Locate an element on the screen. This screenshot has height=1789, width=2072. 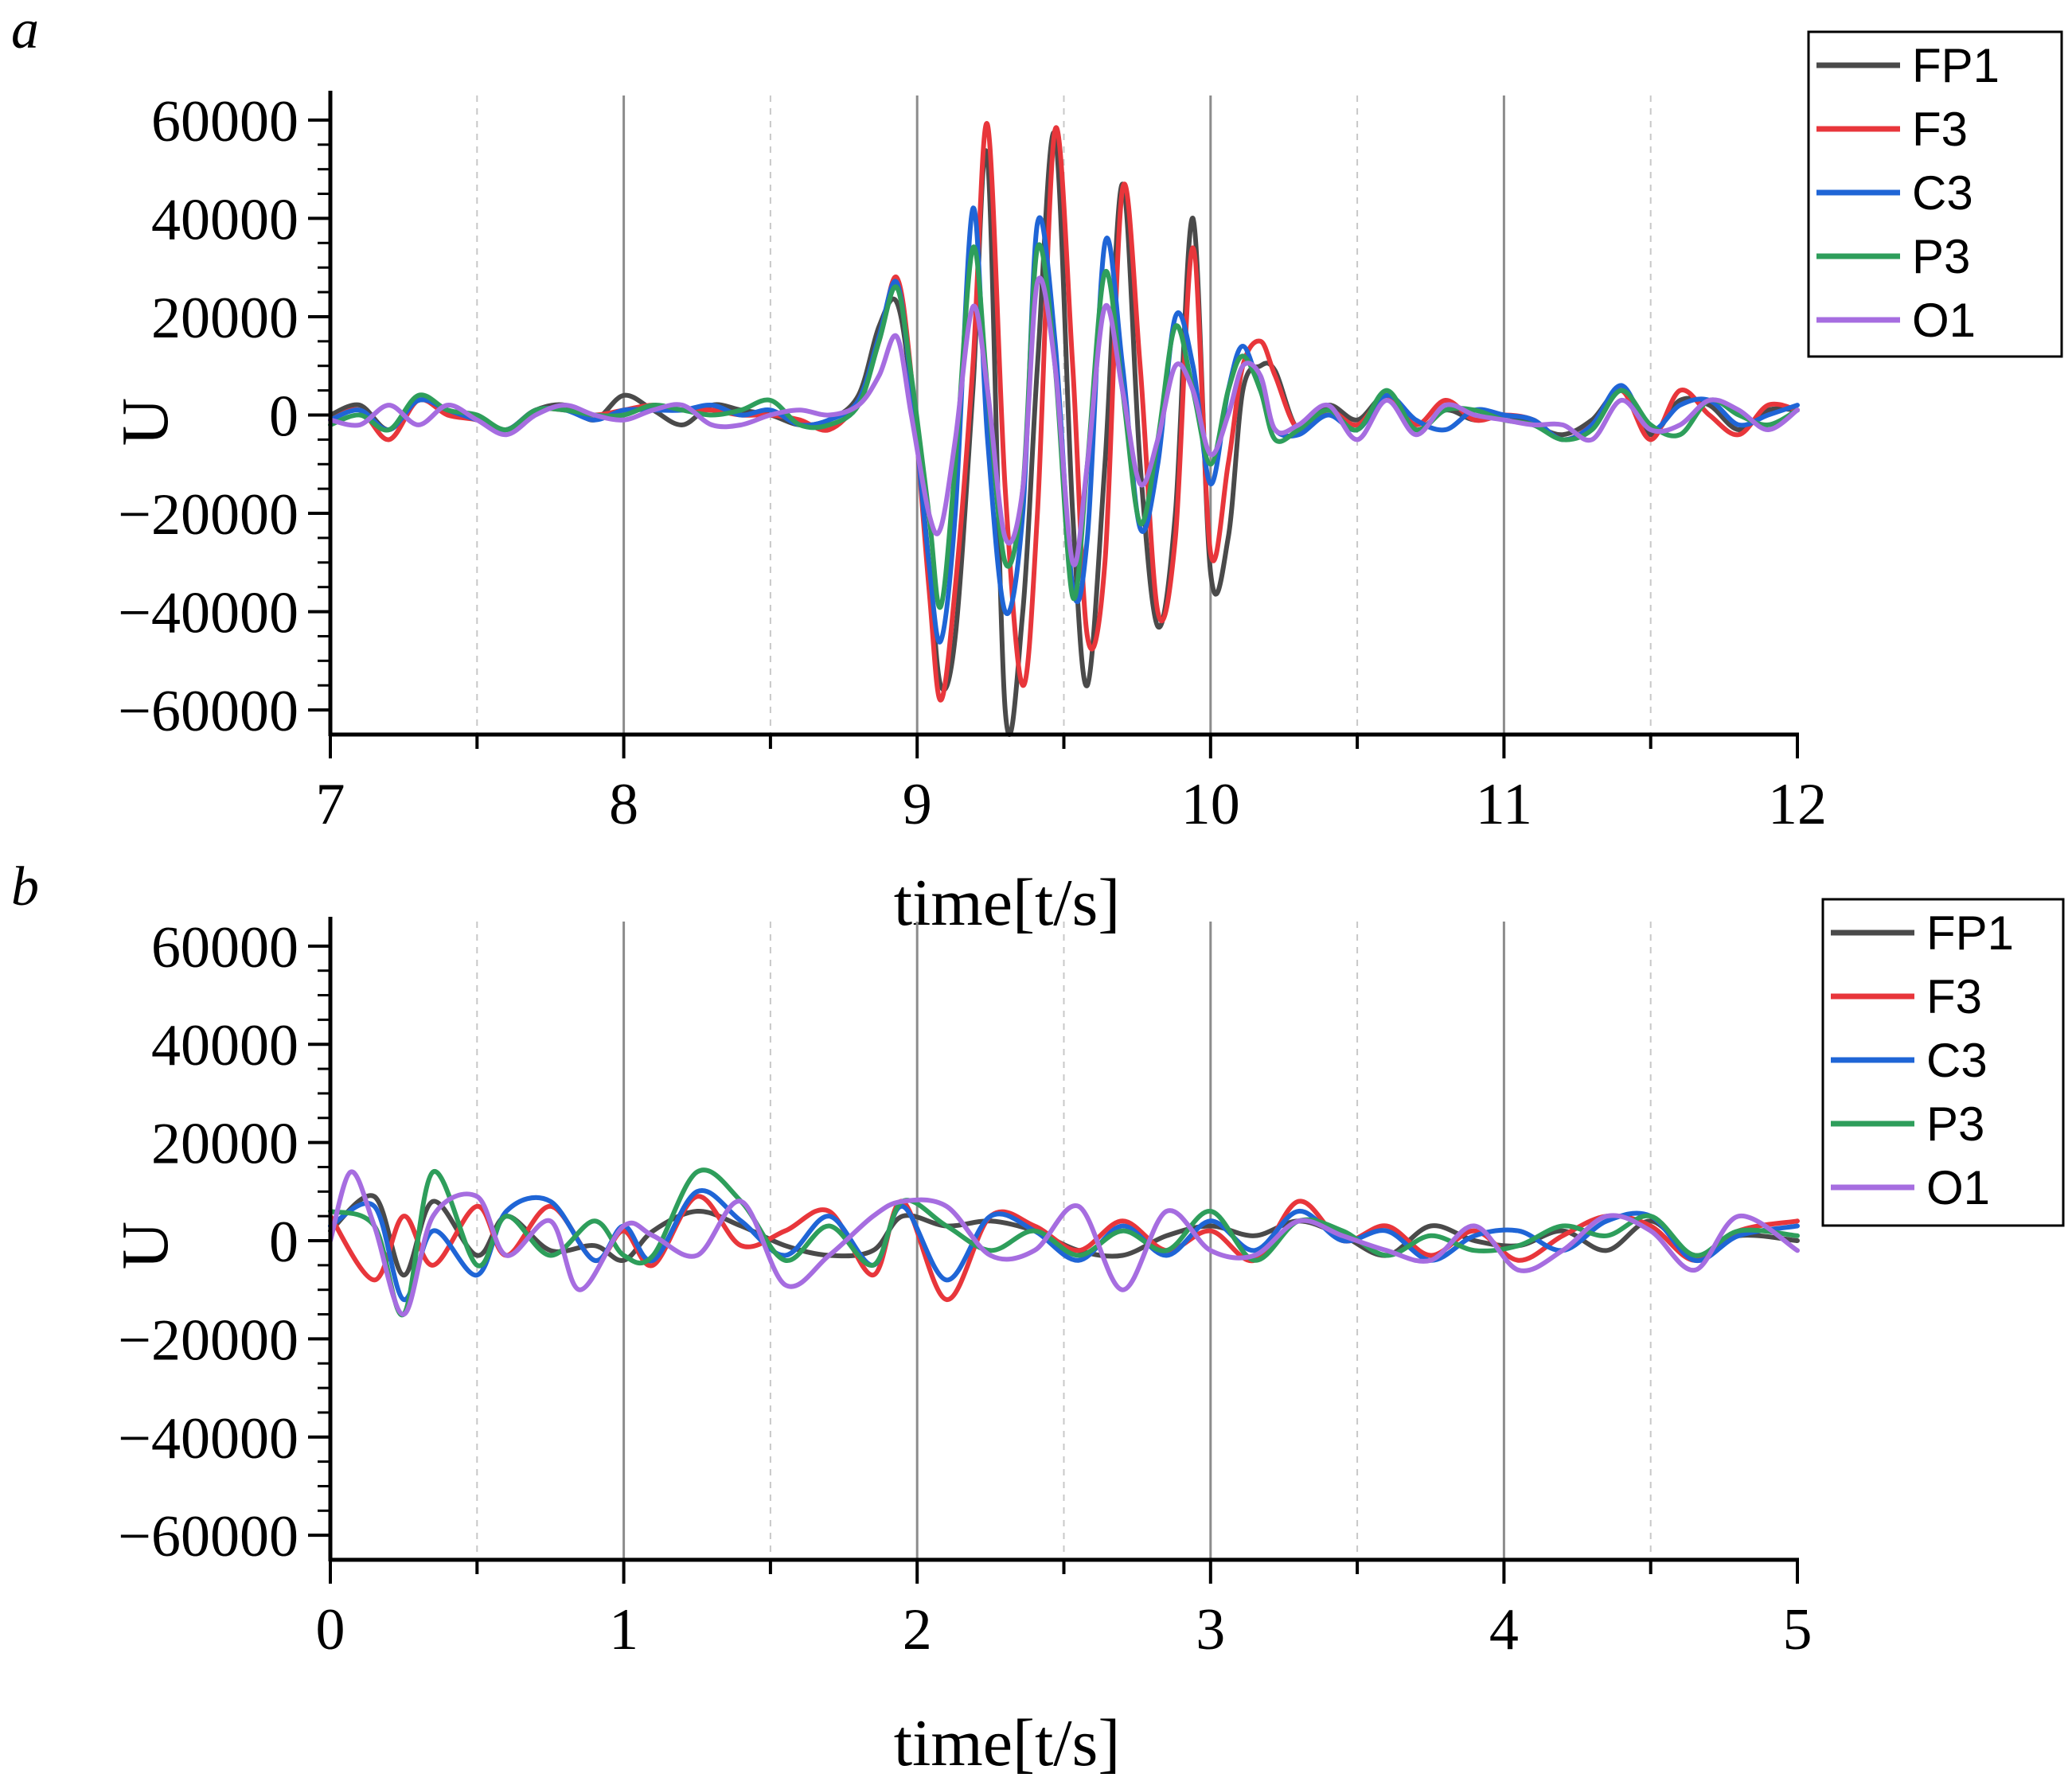
panel-letter: b is located at coordinates (25, 887).